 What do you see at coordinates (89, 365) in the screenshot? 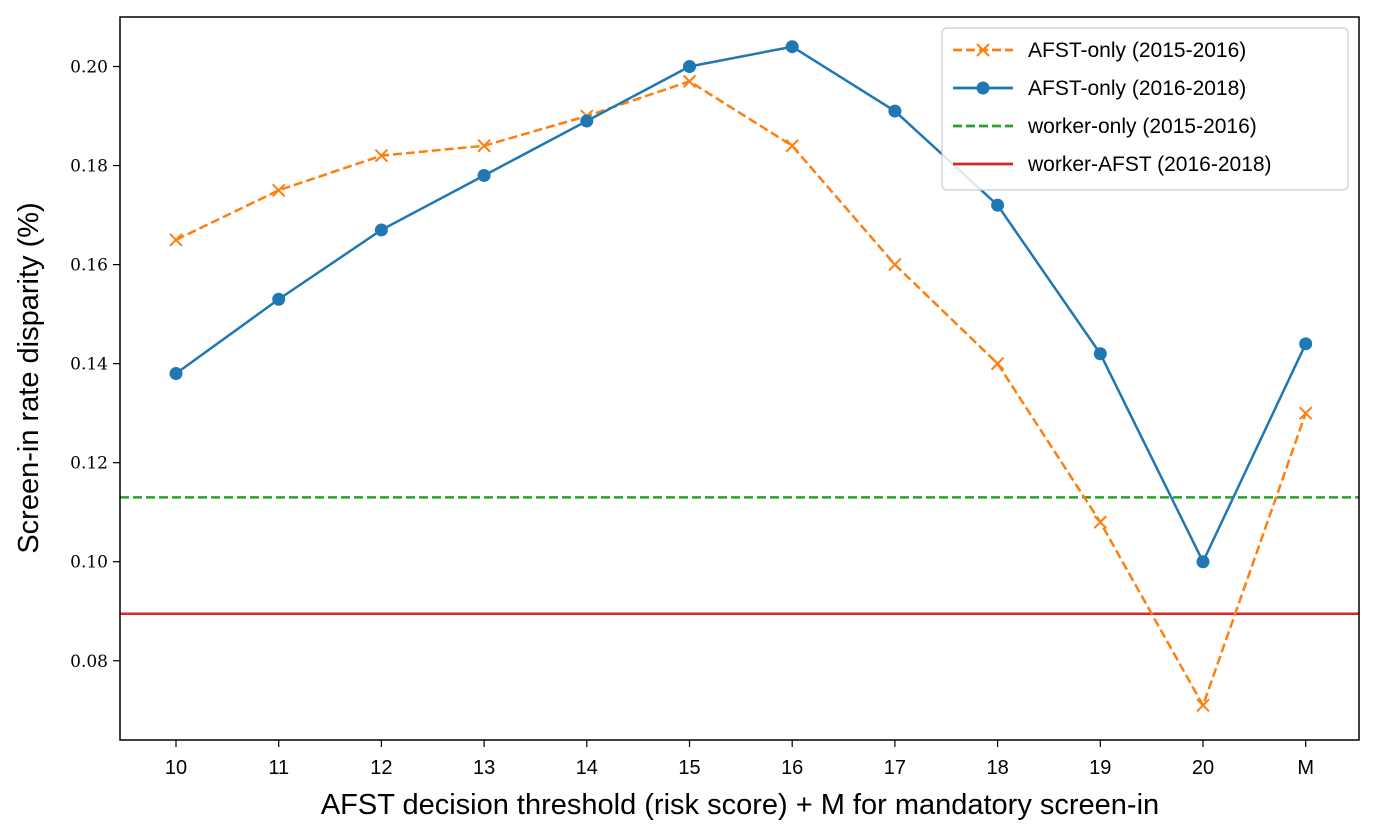
I see `y-tick-label: 0.14` at bounding box center [89, 365].